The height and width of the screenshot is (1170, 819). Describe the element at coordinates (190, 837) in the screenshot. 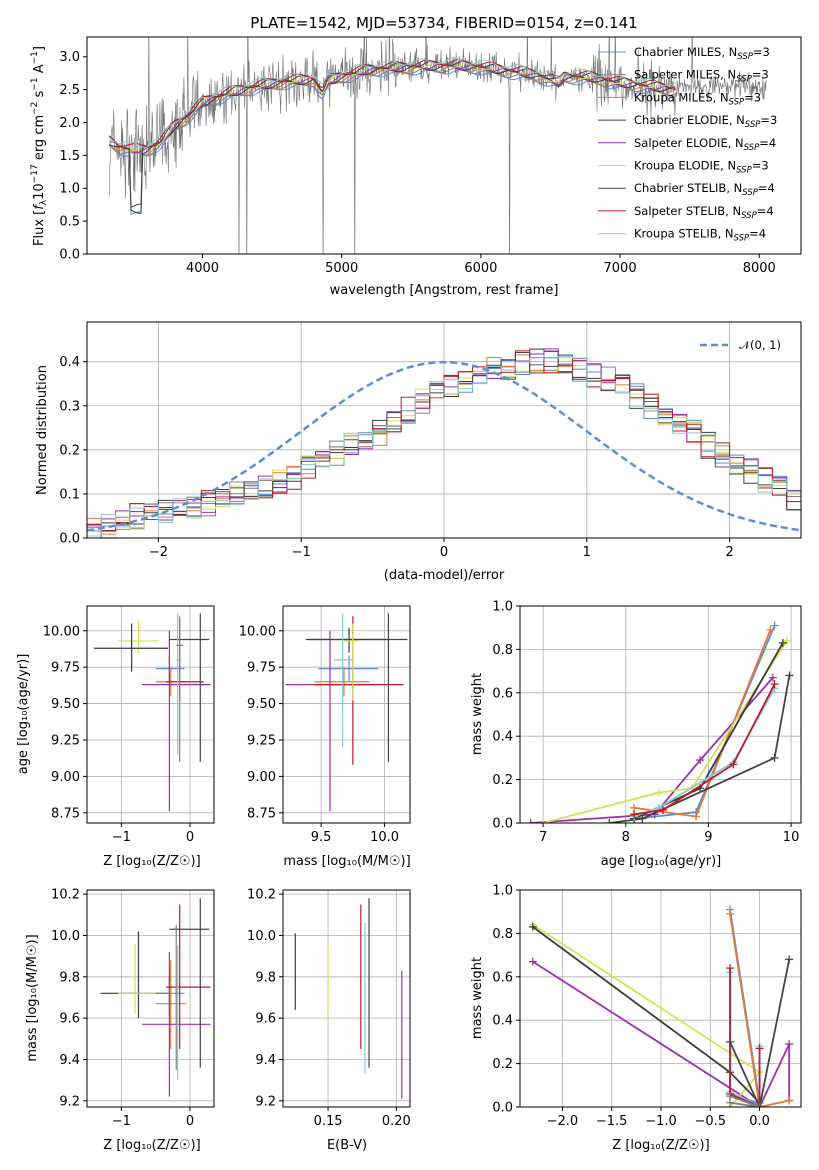

I see `age-vs-Z-xtick-label: 0` at that location.